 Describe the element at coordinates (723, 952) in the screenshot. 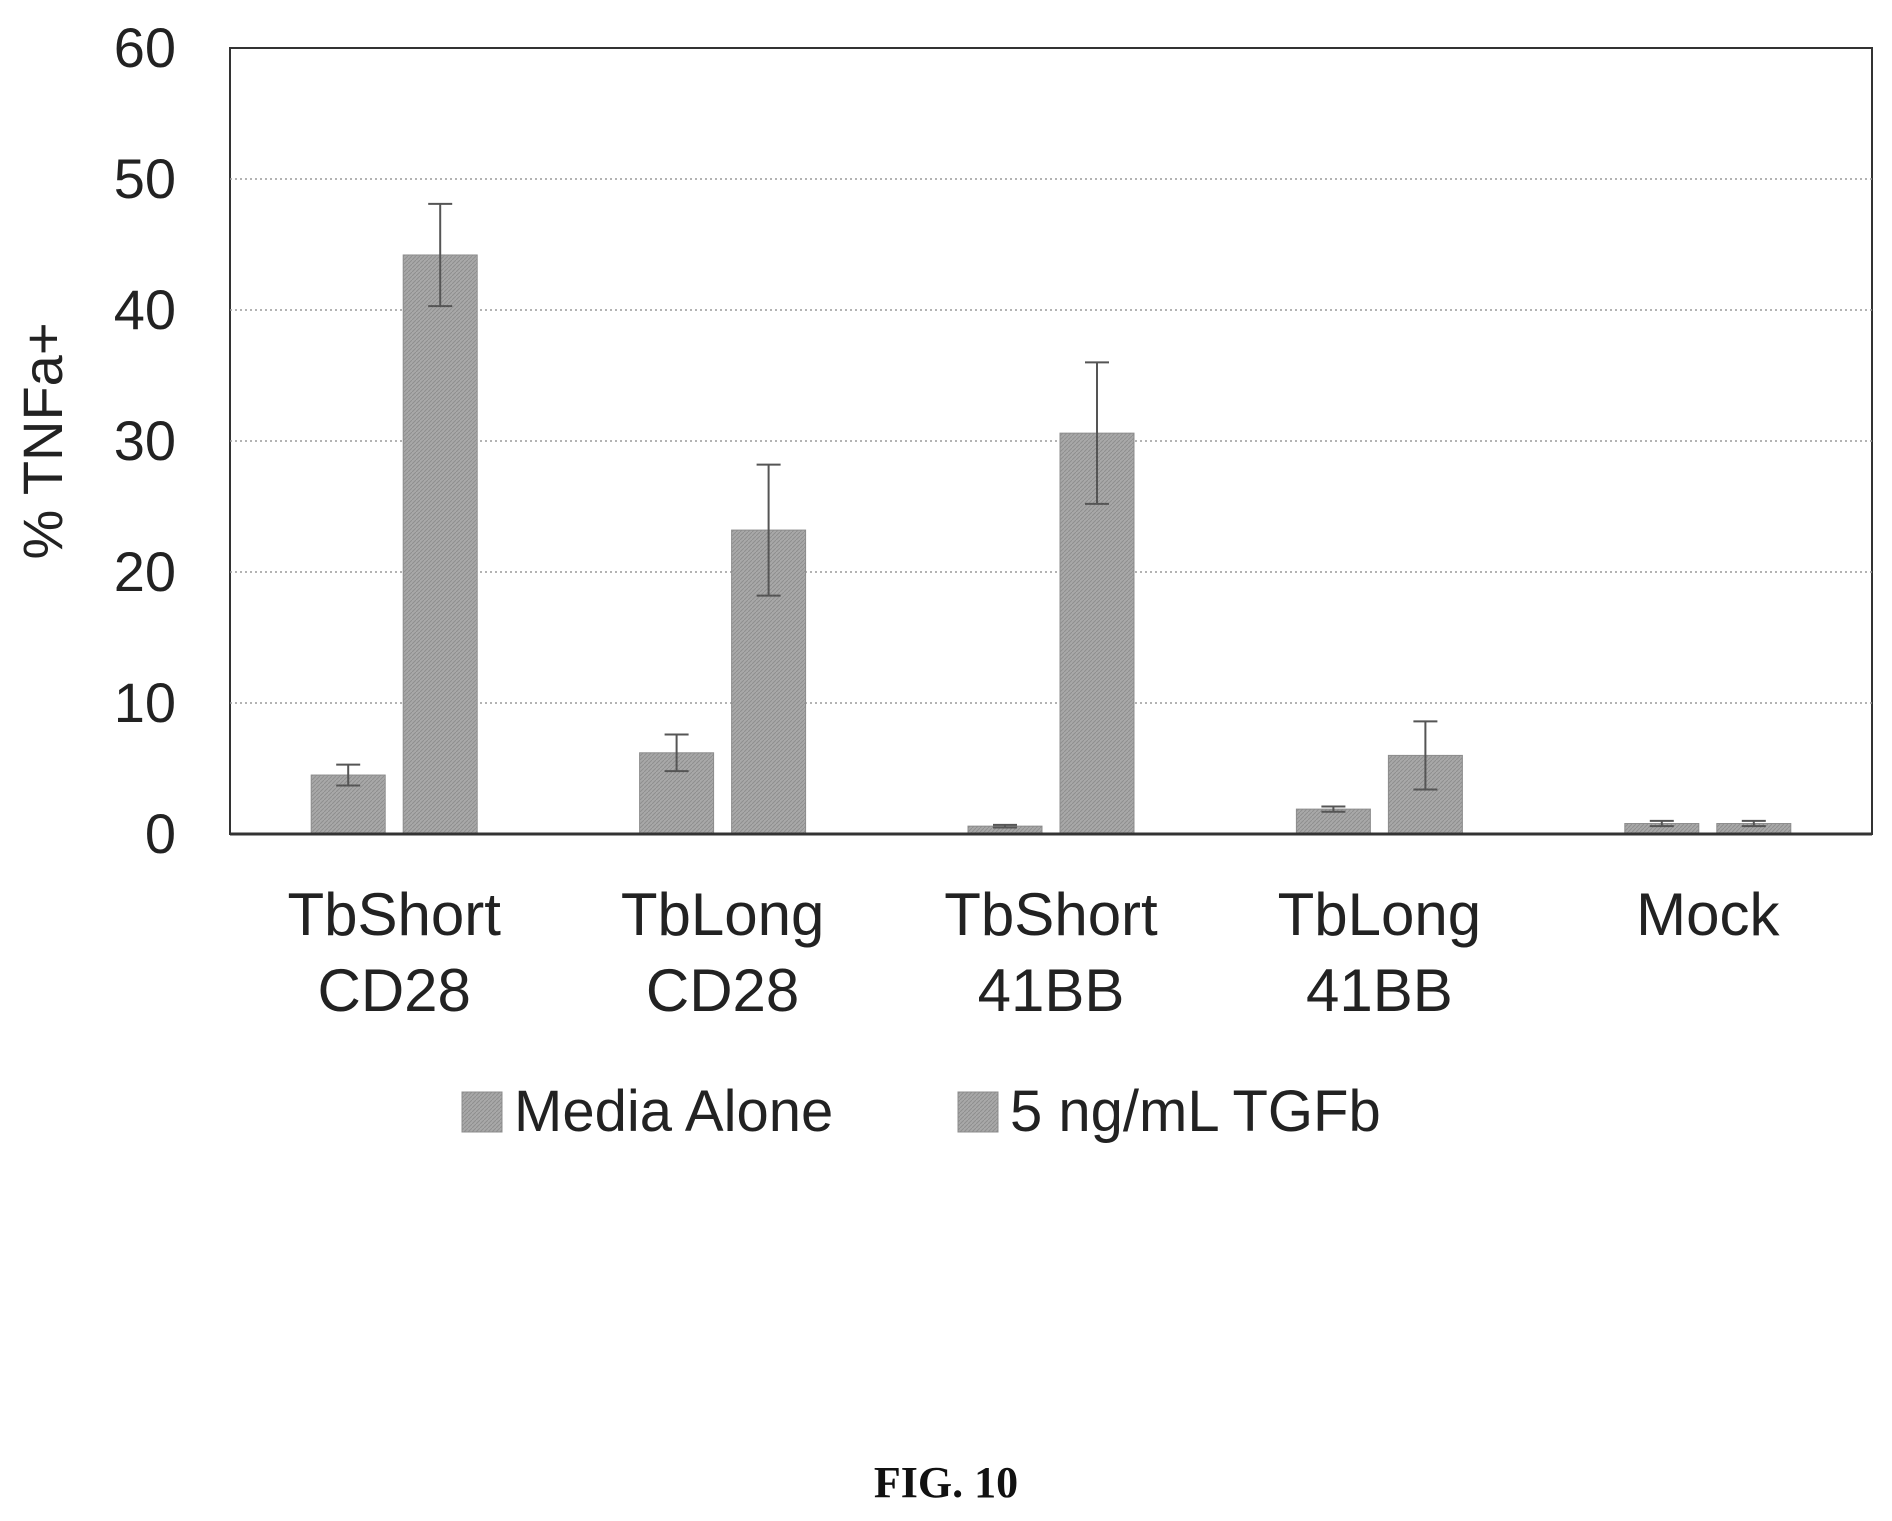

I see `x-category-label: TbLong CD28` at that location.